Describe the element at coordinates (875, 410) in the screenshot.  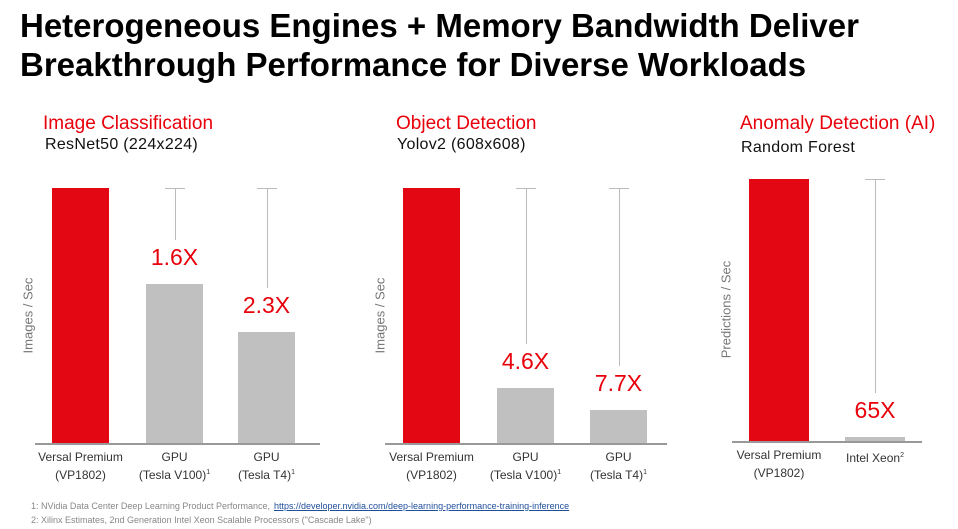
I see `data-label: 65X` at that location.